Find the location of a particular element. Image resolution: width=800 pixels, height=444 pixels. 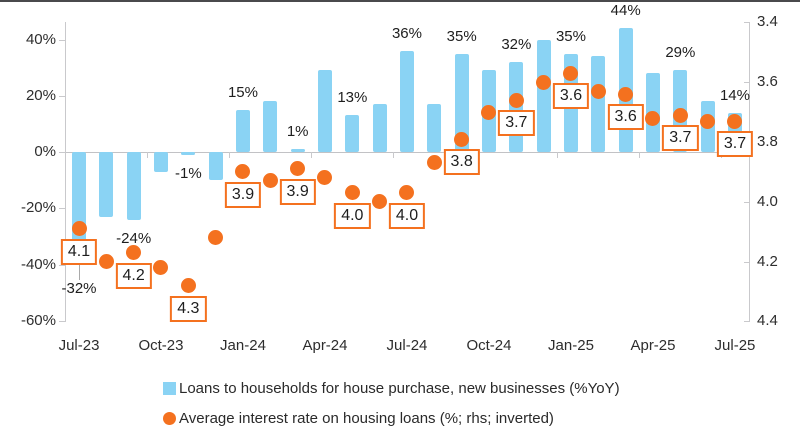

legend-circle-icon is located at coordinates (169, 418).